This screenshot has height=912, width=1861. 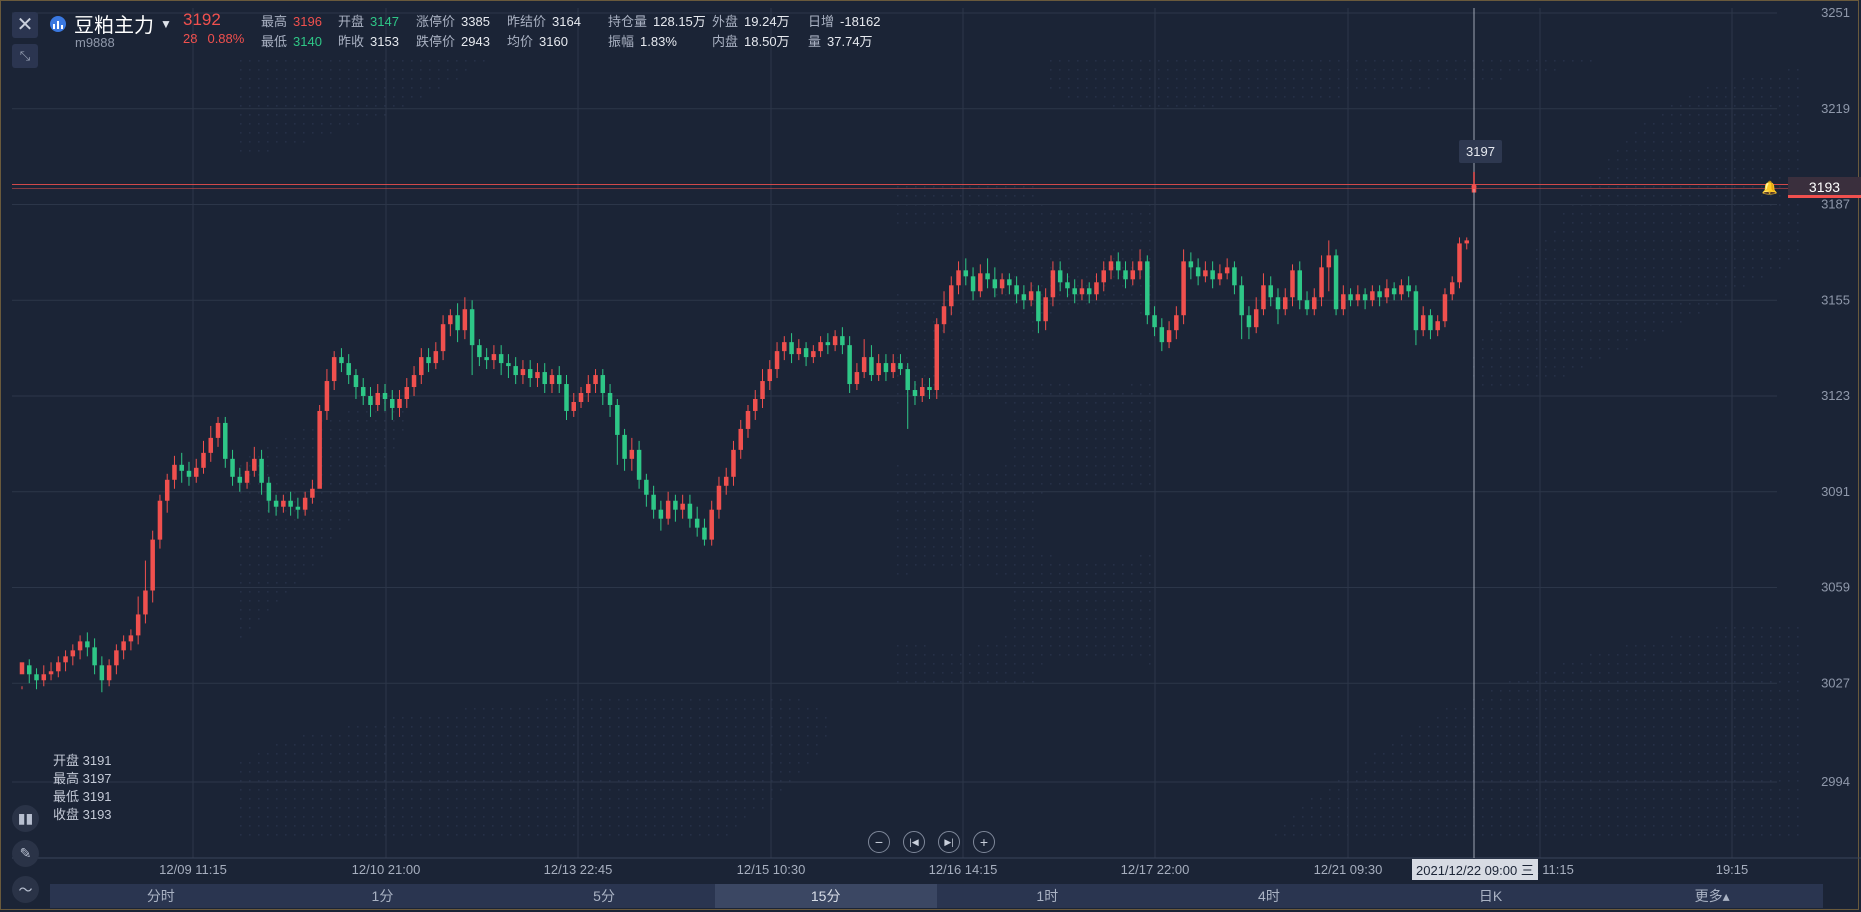 I want to click on symbol-title: 豆粕主力 ▼, so click(x=111, y=23).